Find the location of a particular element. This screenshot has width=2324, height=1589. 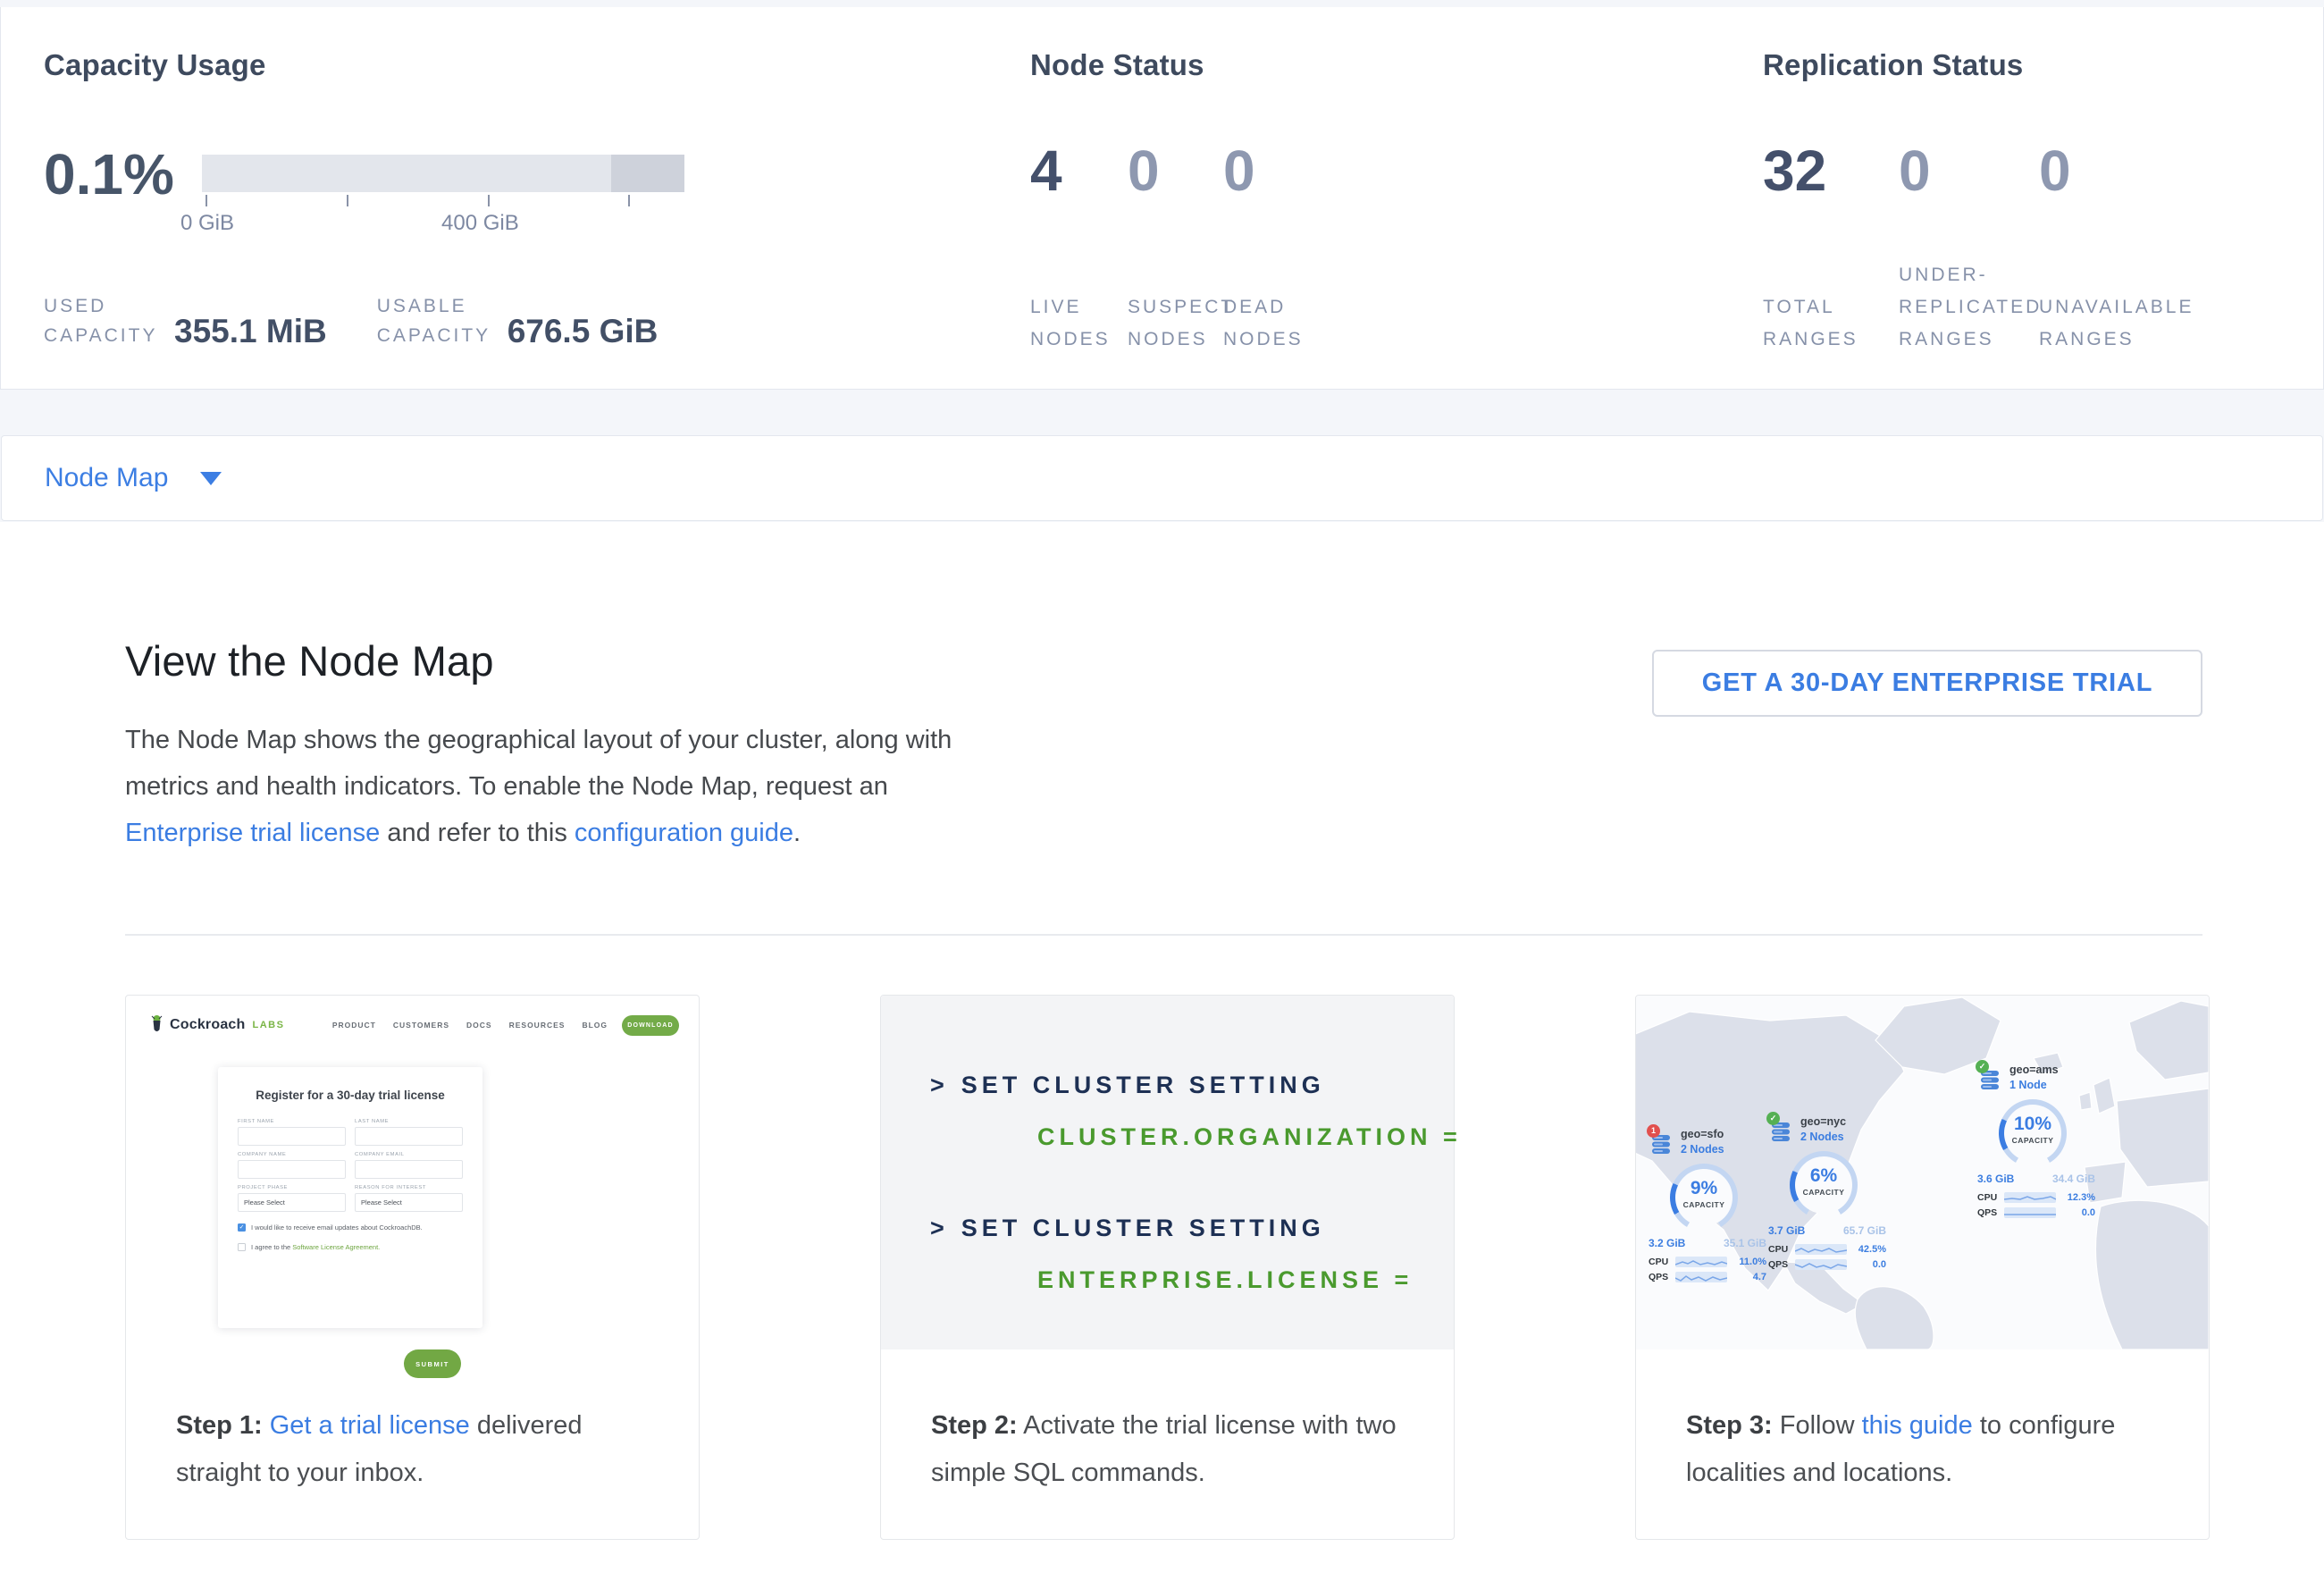

cpu-value: 42.5% is located at coordinates (1872, 1249).